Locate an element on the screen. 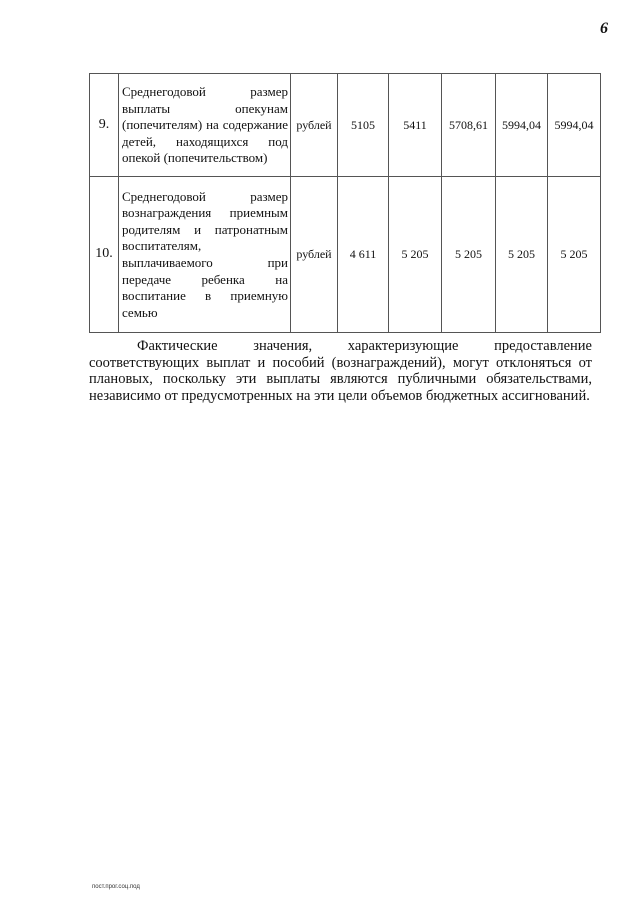 This screenshot has height=905, width=640. row-value: 4 611 is located at coordinates (363, 254).